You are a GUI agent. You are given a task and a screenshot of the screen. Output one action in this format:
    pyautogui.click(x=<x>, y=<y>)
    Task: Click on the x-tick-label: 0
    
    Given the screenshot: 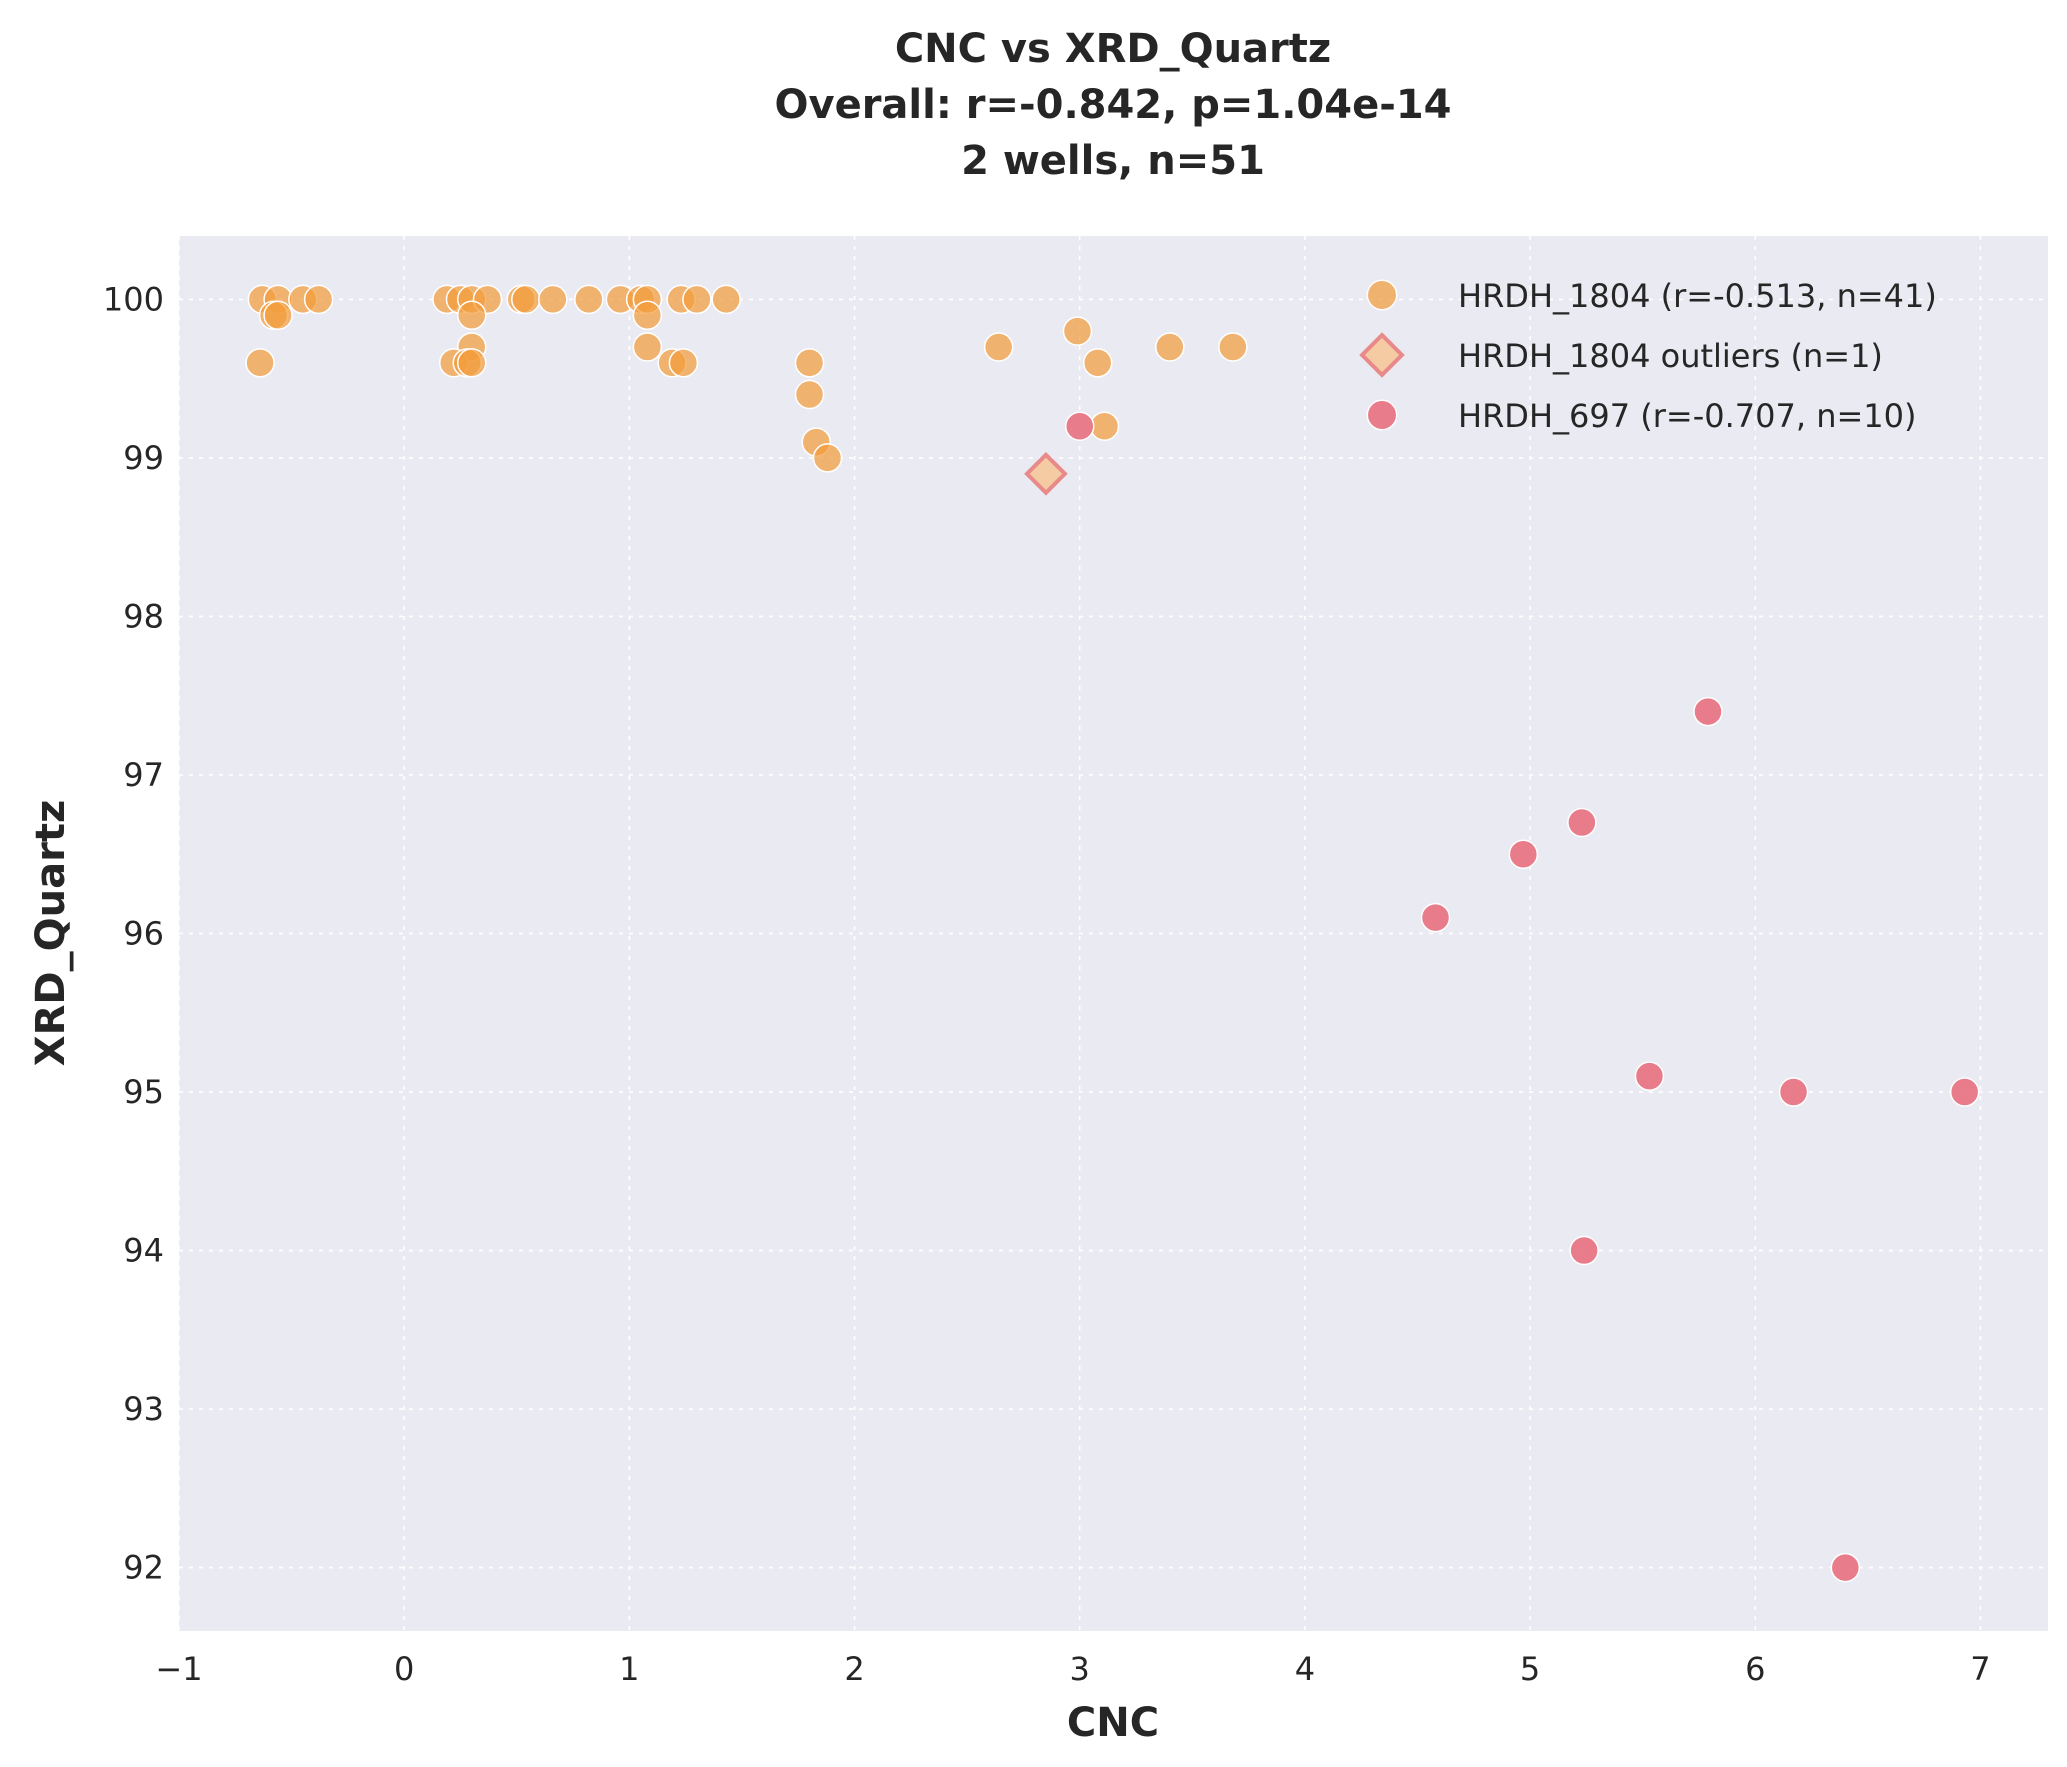 What is the action you would take?
    pyautogui.click(x=404, y=1669)
    